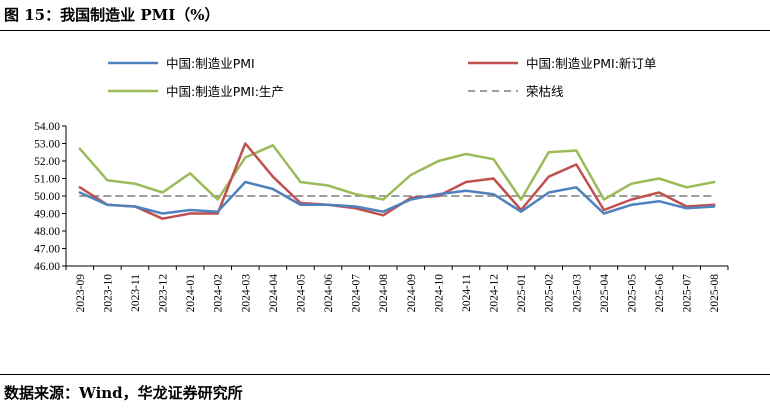  What do you see at coordinates (108, 293) in the screenshot?
I see `x-tick-label: 2023-10` at bounding box center [108, 293].